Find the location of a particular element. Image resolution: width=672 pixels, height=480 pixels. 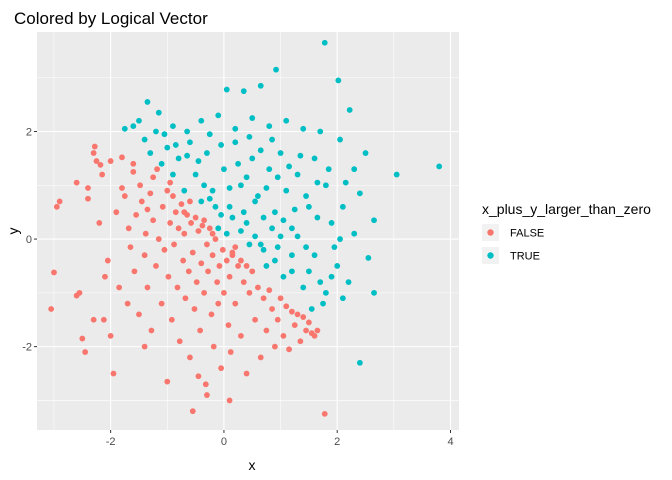

legend-marker-true is located at coordinates (490, 255).